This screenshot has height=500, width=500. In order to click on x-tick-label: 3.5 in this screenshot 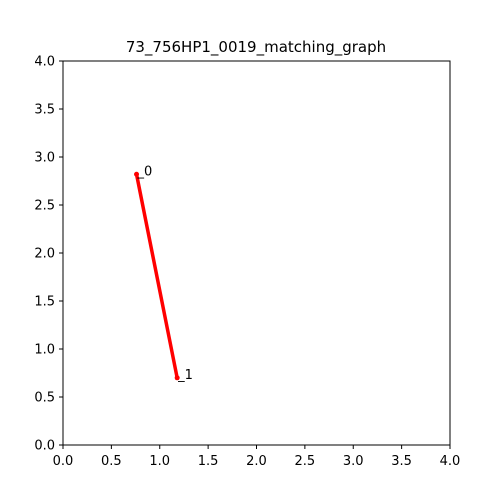, I will do `click(401, 461)`.